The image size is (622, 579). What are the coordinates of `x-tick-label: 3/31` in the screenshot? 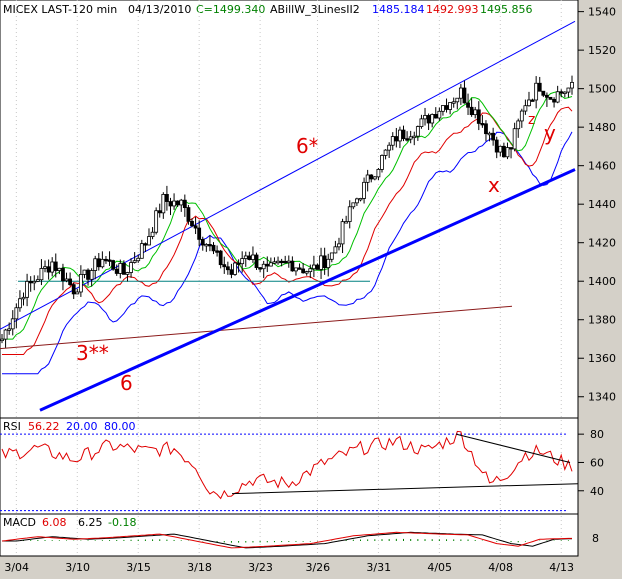 It's located at (378, 567).